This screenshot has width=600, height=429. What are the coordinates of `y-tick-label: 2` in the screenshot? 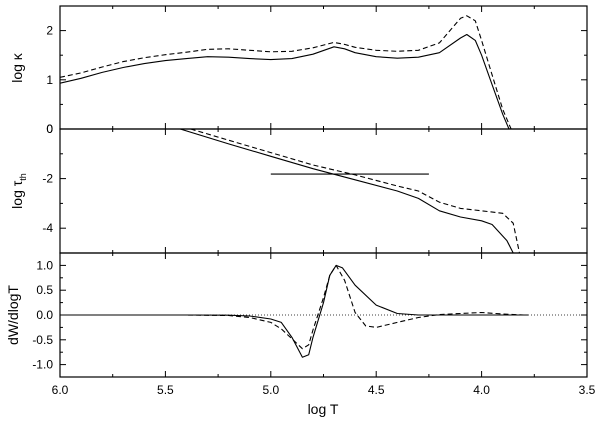 It's located at (49, 31).